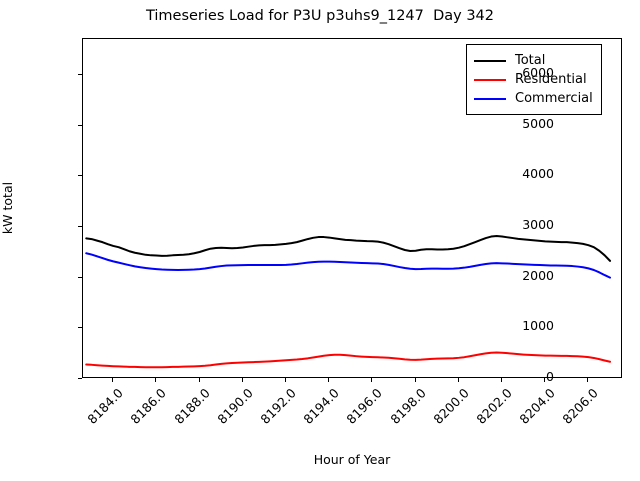  Describe the element at coordinates (352, 459) in the screenshot. I see `x-axis-label: Hour of Year` at that location.